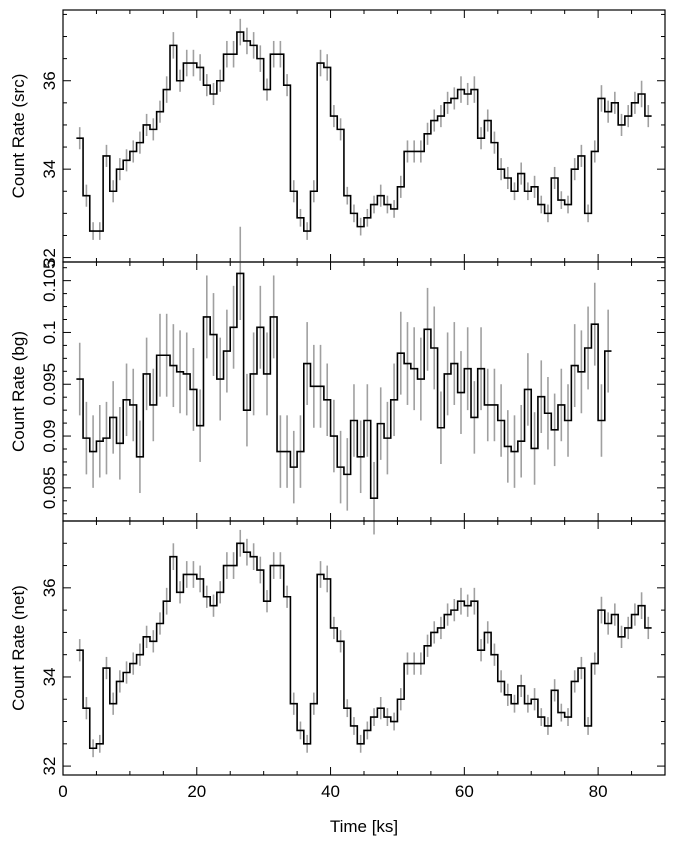  What do you see at coordinates (196, 791) in the screenshot?
I see `x-tick-label: 20` at bounding box center [196, 791].